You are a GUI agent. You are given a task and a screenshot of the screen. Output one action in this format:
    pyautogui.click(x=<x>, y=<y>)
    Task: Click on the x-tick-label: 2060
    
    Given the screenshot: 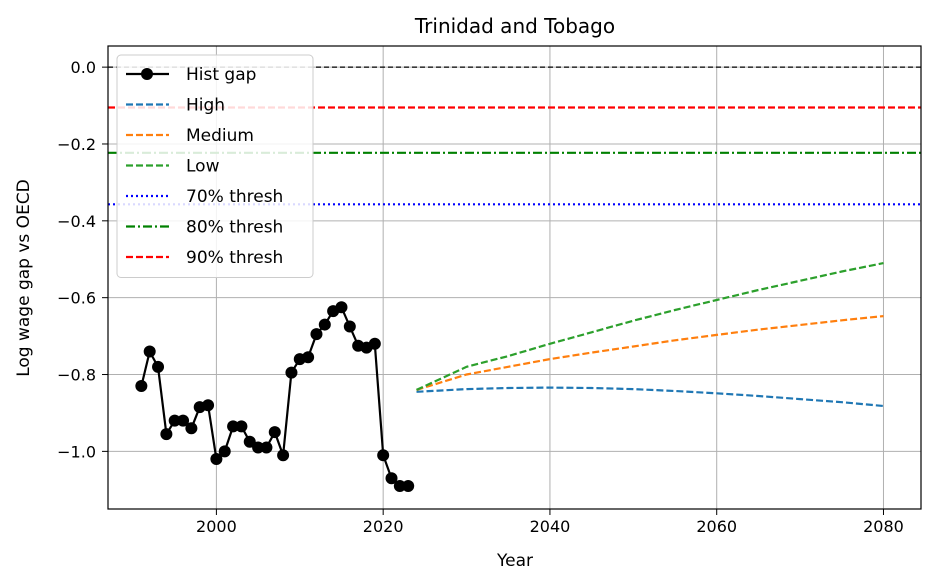 What is the action you would take?
    pyautogui.click(x=716, y=526)
    